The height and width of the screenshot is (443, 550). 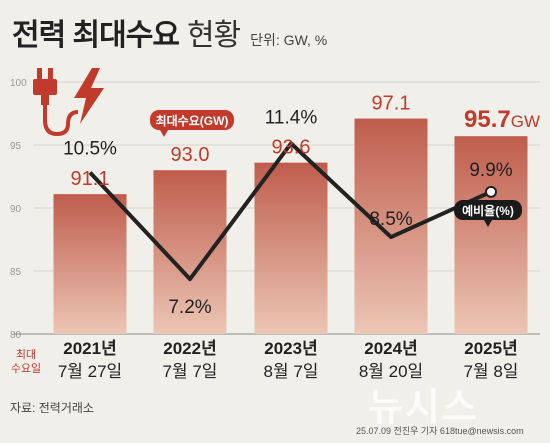 What do you see at coordinates (491, 371) in the screenshot?
I see `date-label: 7월 8일` at bounding box center [491, 371].